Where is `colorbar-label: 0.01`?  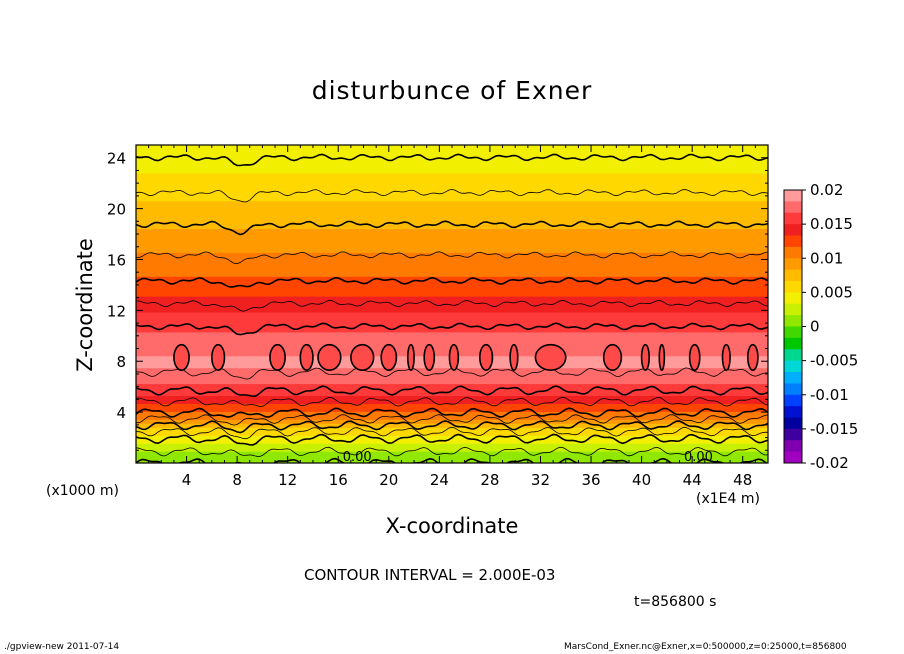
colorbar-label: 0.01 is located at coordinates (826, 258).